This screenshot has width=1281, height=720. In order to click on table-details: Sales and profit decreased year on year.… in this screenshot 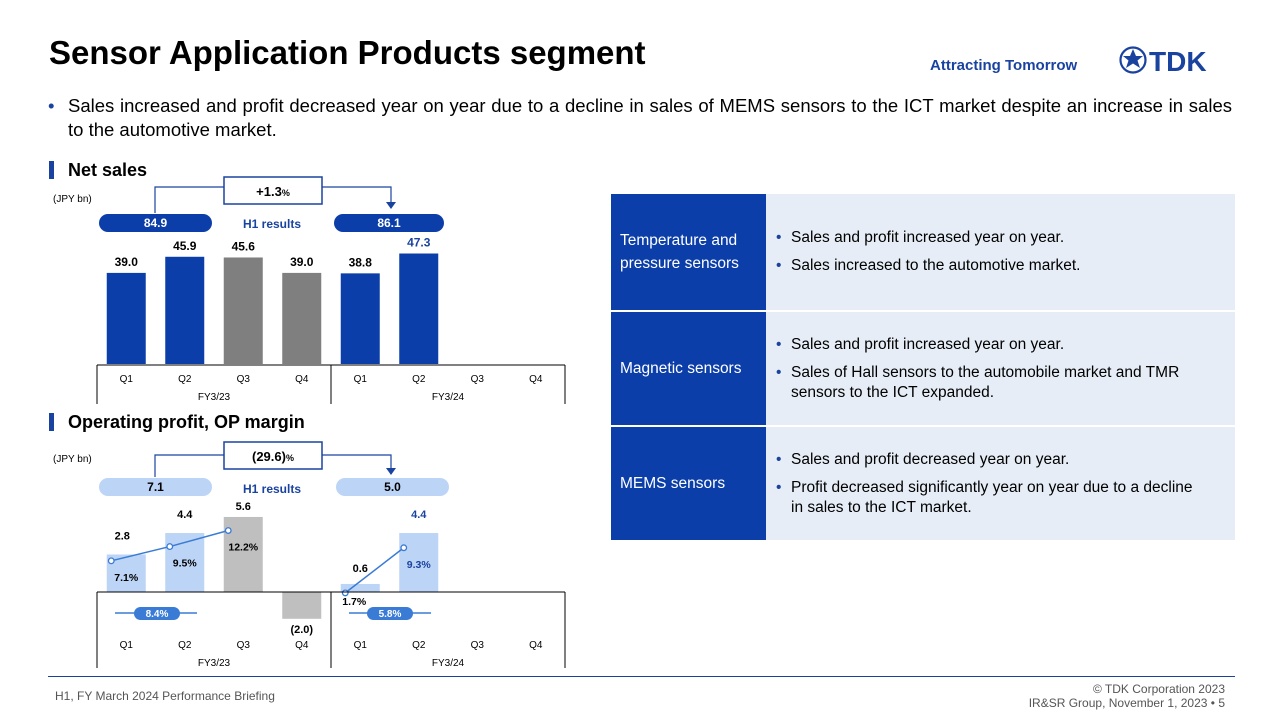, I will do `click(1000, 483)`.